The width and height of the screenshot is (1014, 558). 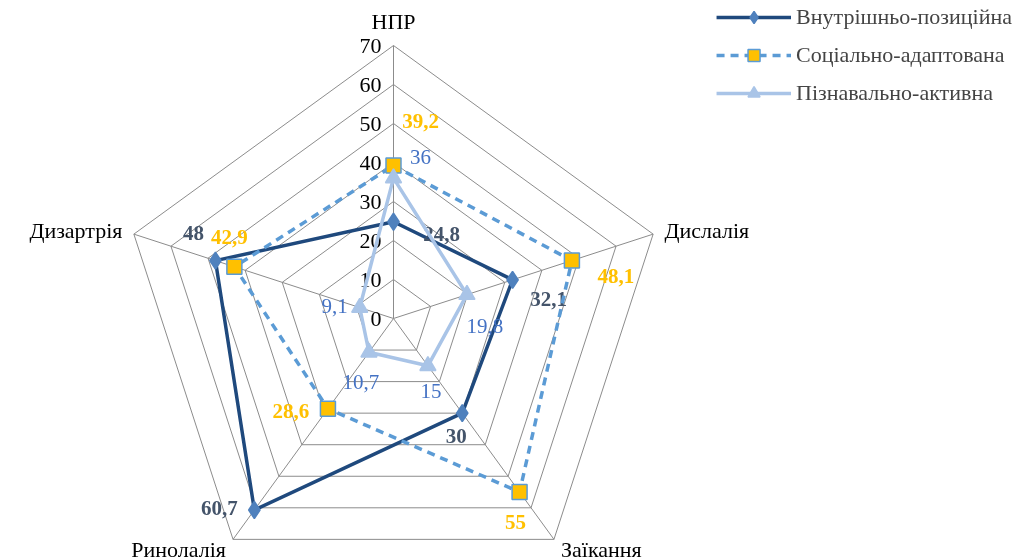 I want to click on y-tick-label: 50, so click(x=370, y=123).